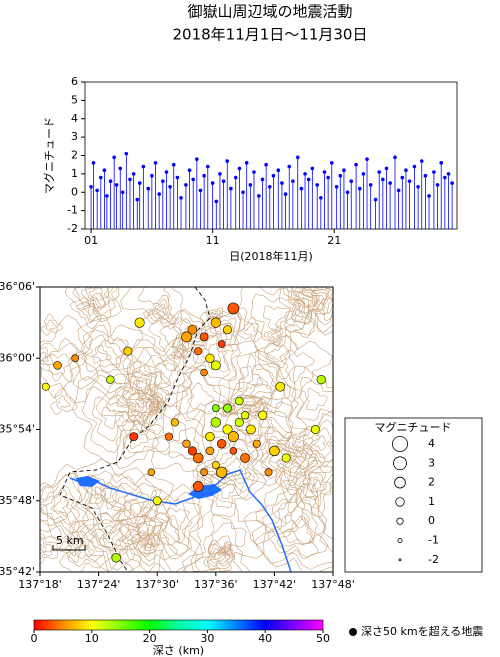 This screenshot has height=657, width=500. Describe the element at coordinates (353, 632) in the screenshot. I see `deep-symbol` at that location.